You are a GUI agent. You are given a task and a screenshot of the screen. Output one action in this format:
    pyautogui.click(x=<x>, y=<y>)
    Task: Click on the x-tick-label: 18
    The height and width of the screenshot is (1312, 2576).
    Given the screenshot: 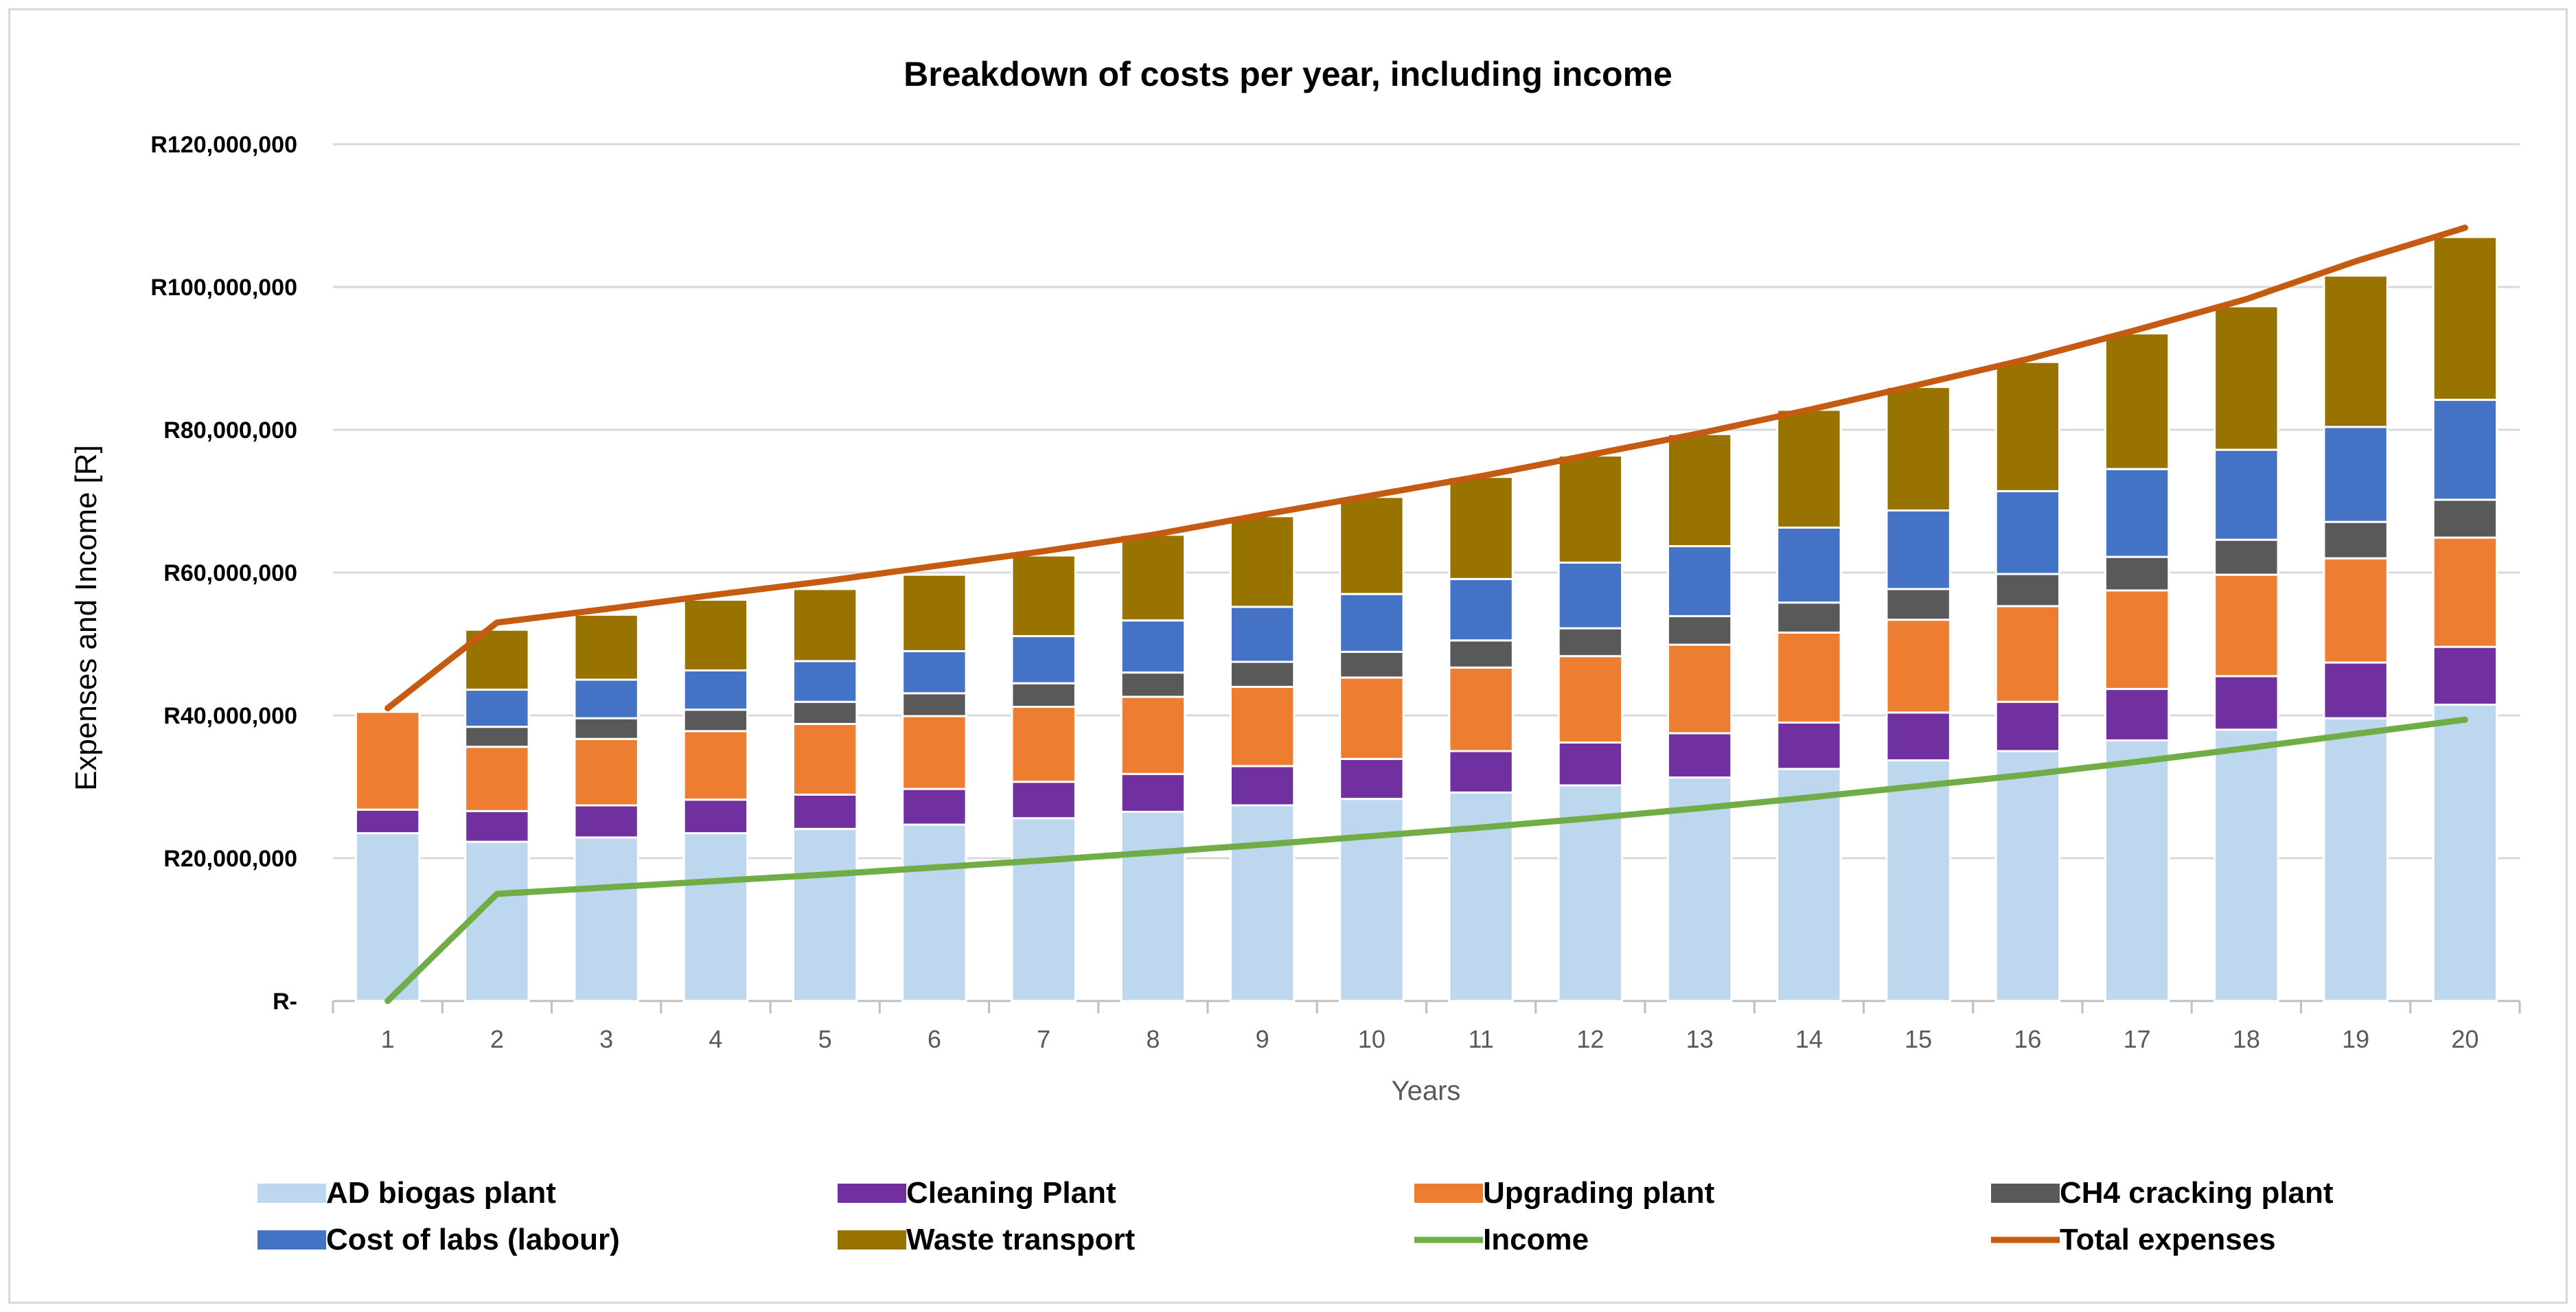 What is the action you would take?
    pyautogui.click(x=2246, y=1039)
    